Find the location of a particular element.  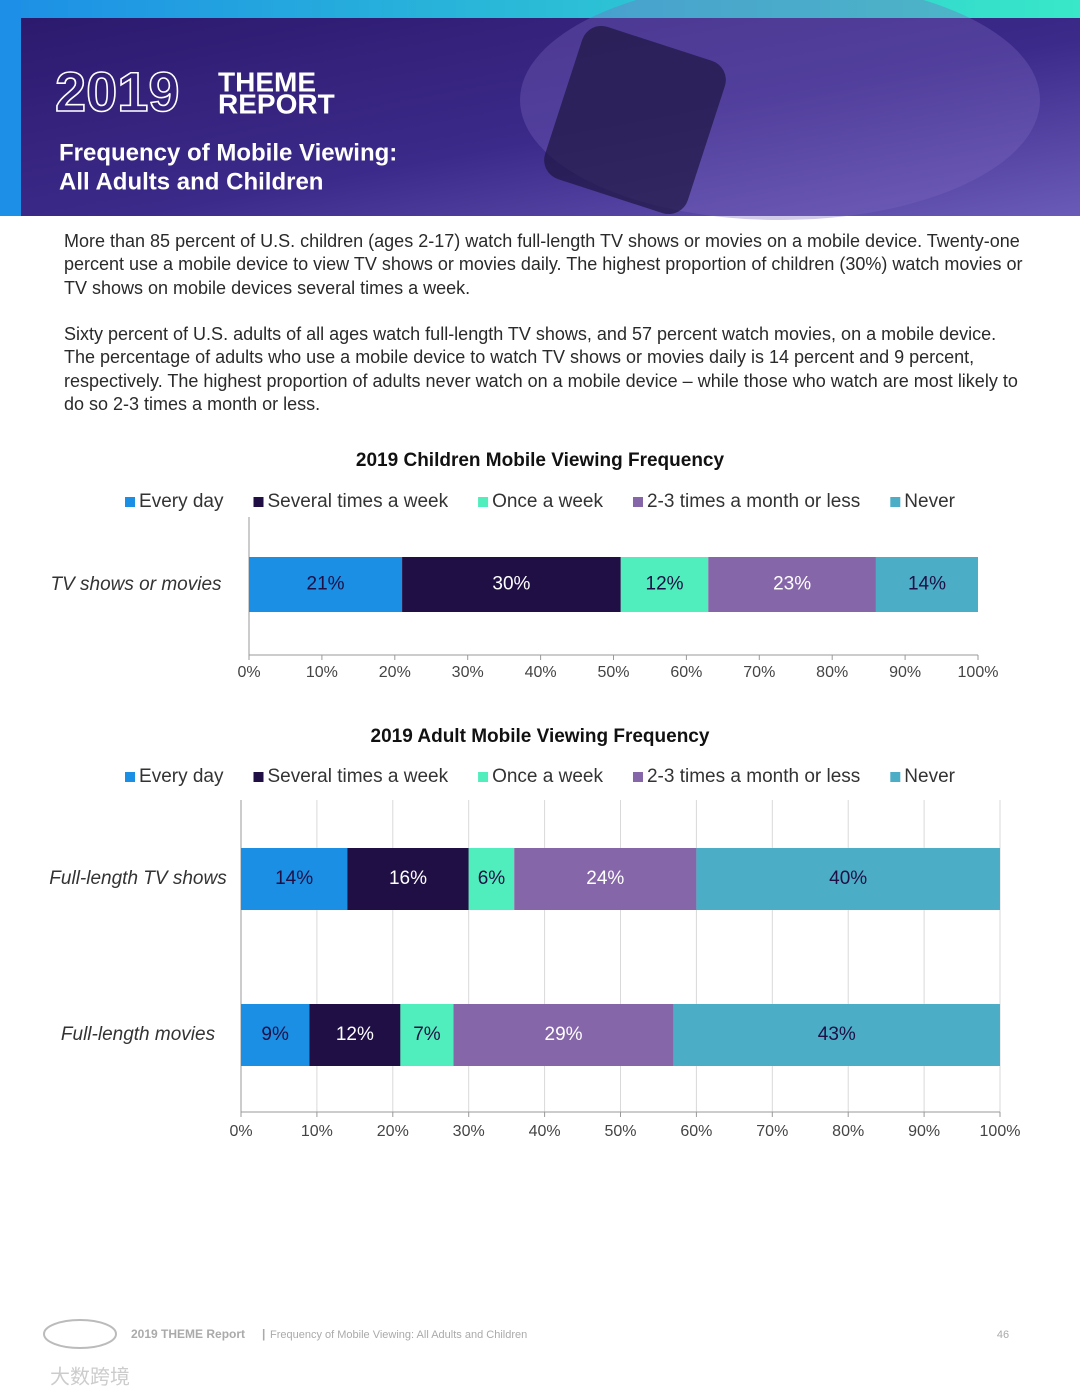

data-label: 40% is located at coordinates (848, 878).